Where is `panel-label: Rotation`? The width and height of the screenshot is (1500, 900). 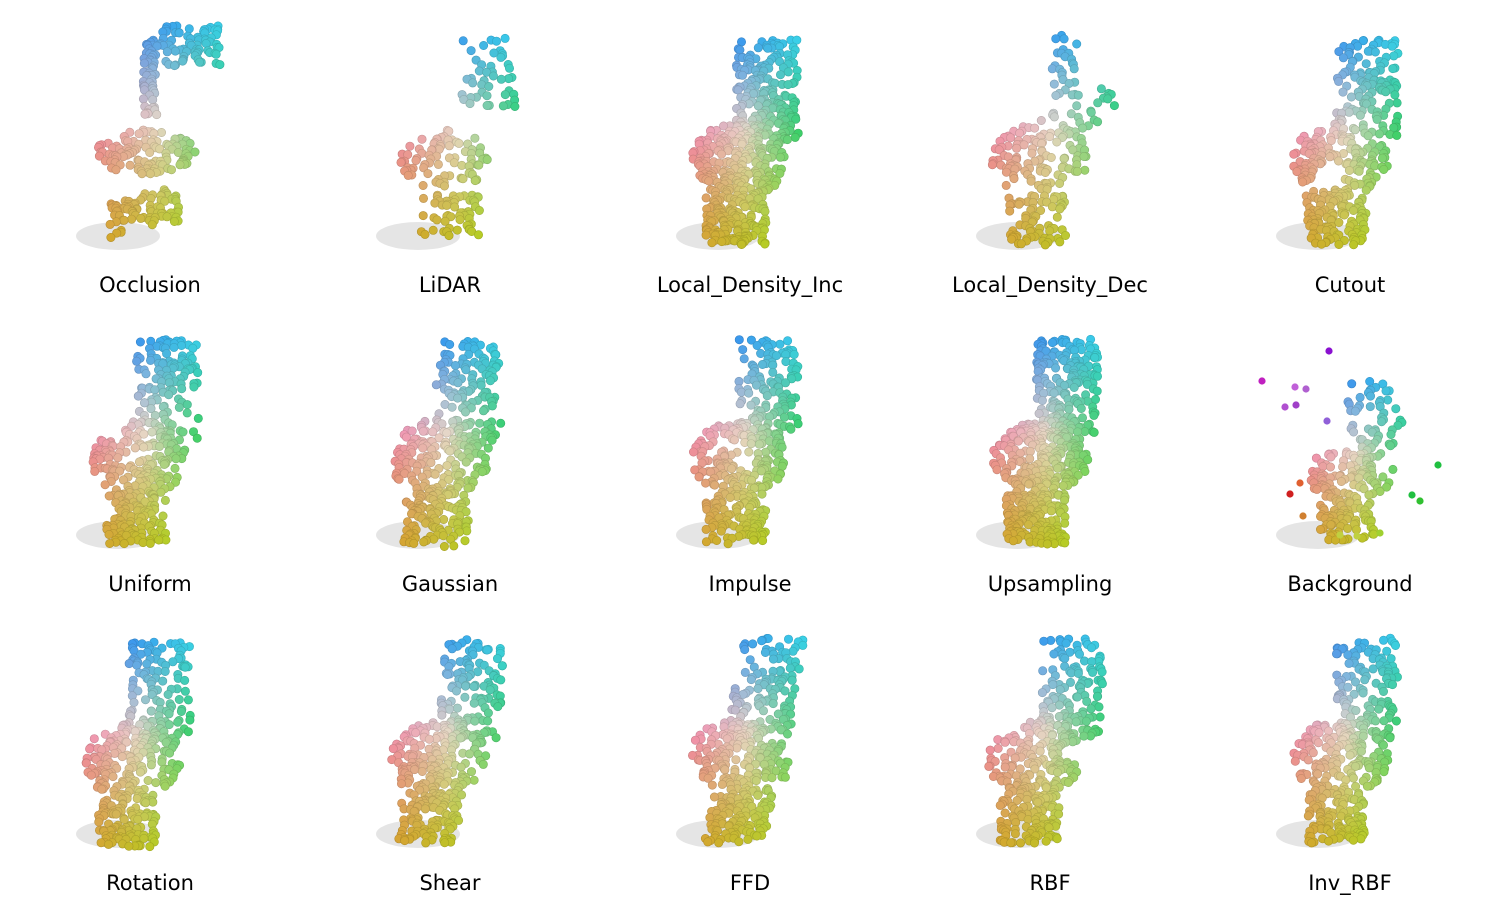 panel-label: Rotation is located at coordinates (150, 883).